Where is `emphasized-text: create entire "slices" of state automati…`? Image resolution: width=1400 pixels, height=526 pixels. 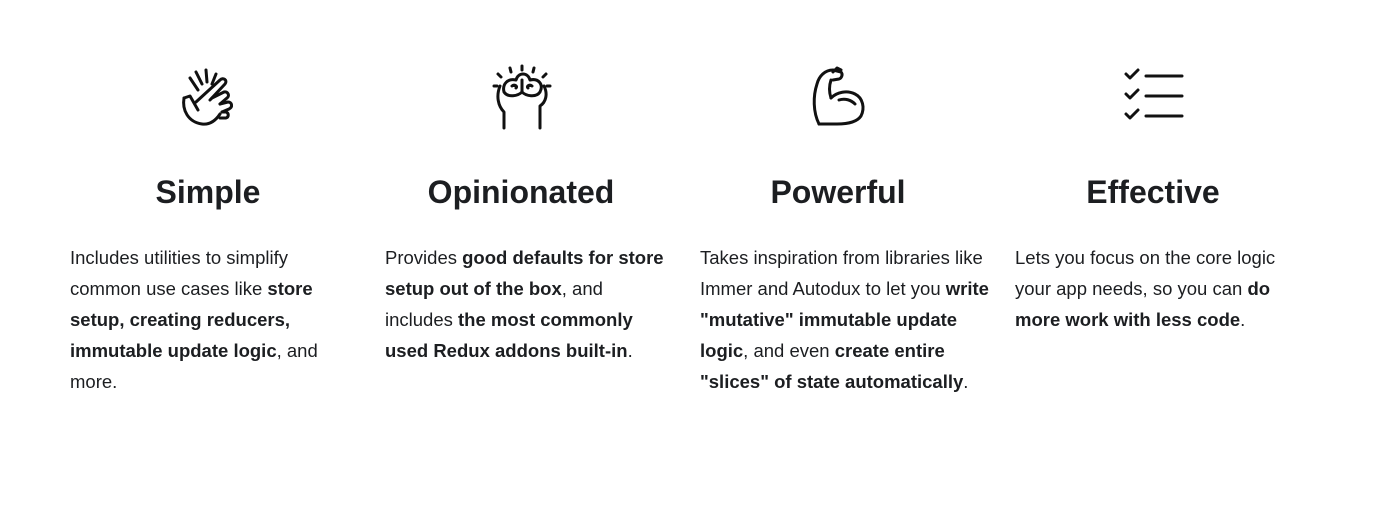
emphasized-text: create entire "slices" of state automati… is located at coordinates (832, 366).